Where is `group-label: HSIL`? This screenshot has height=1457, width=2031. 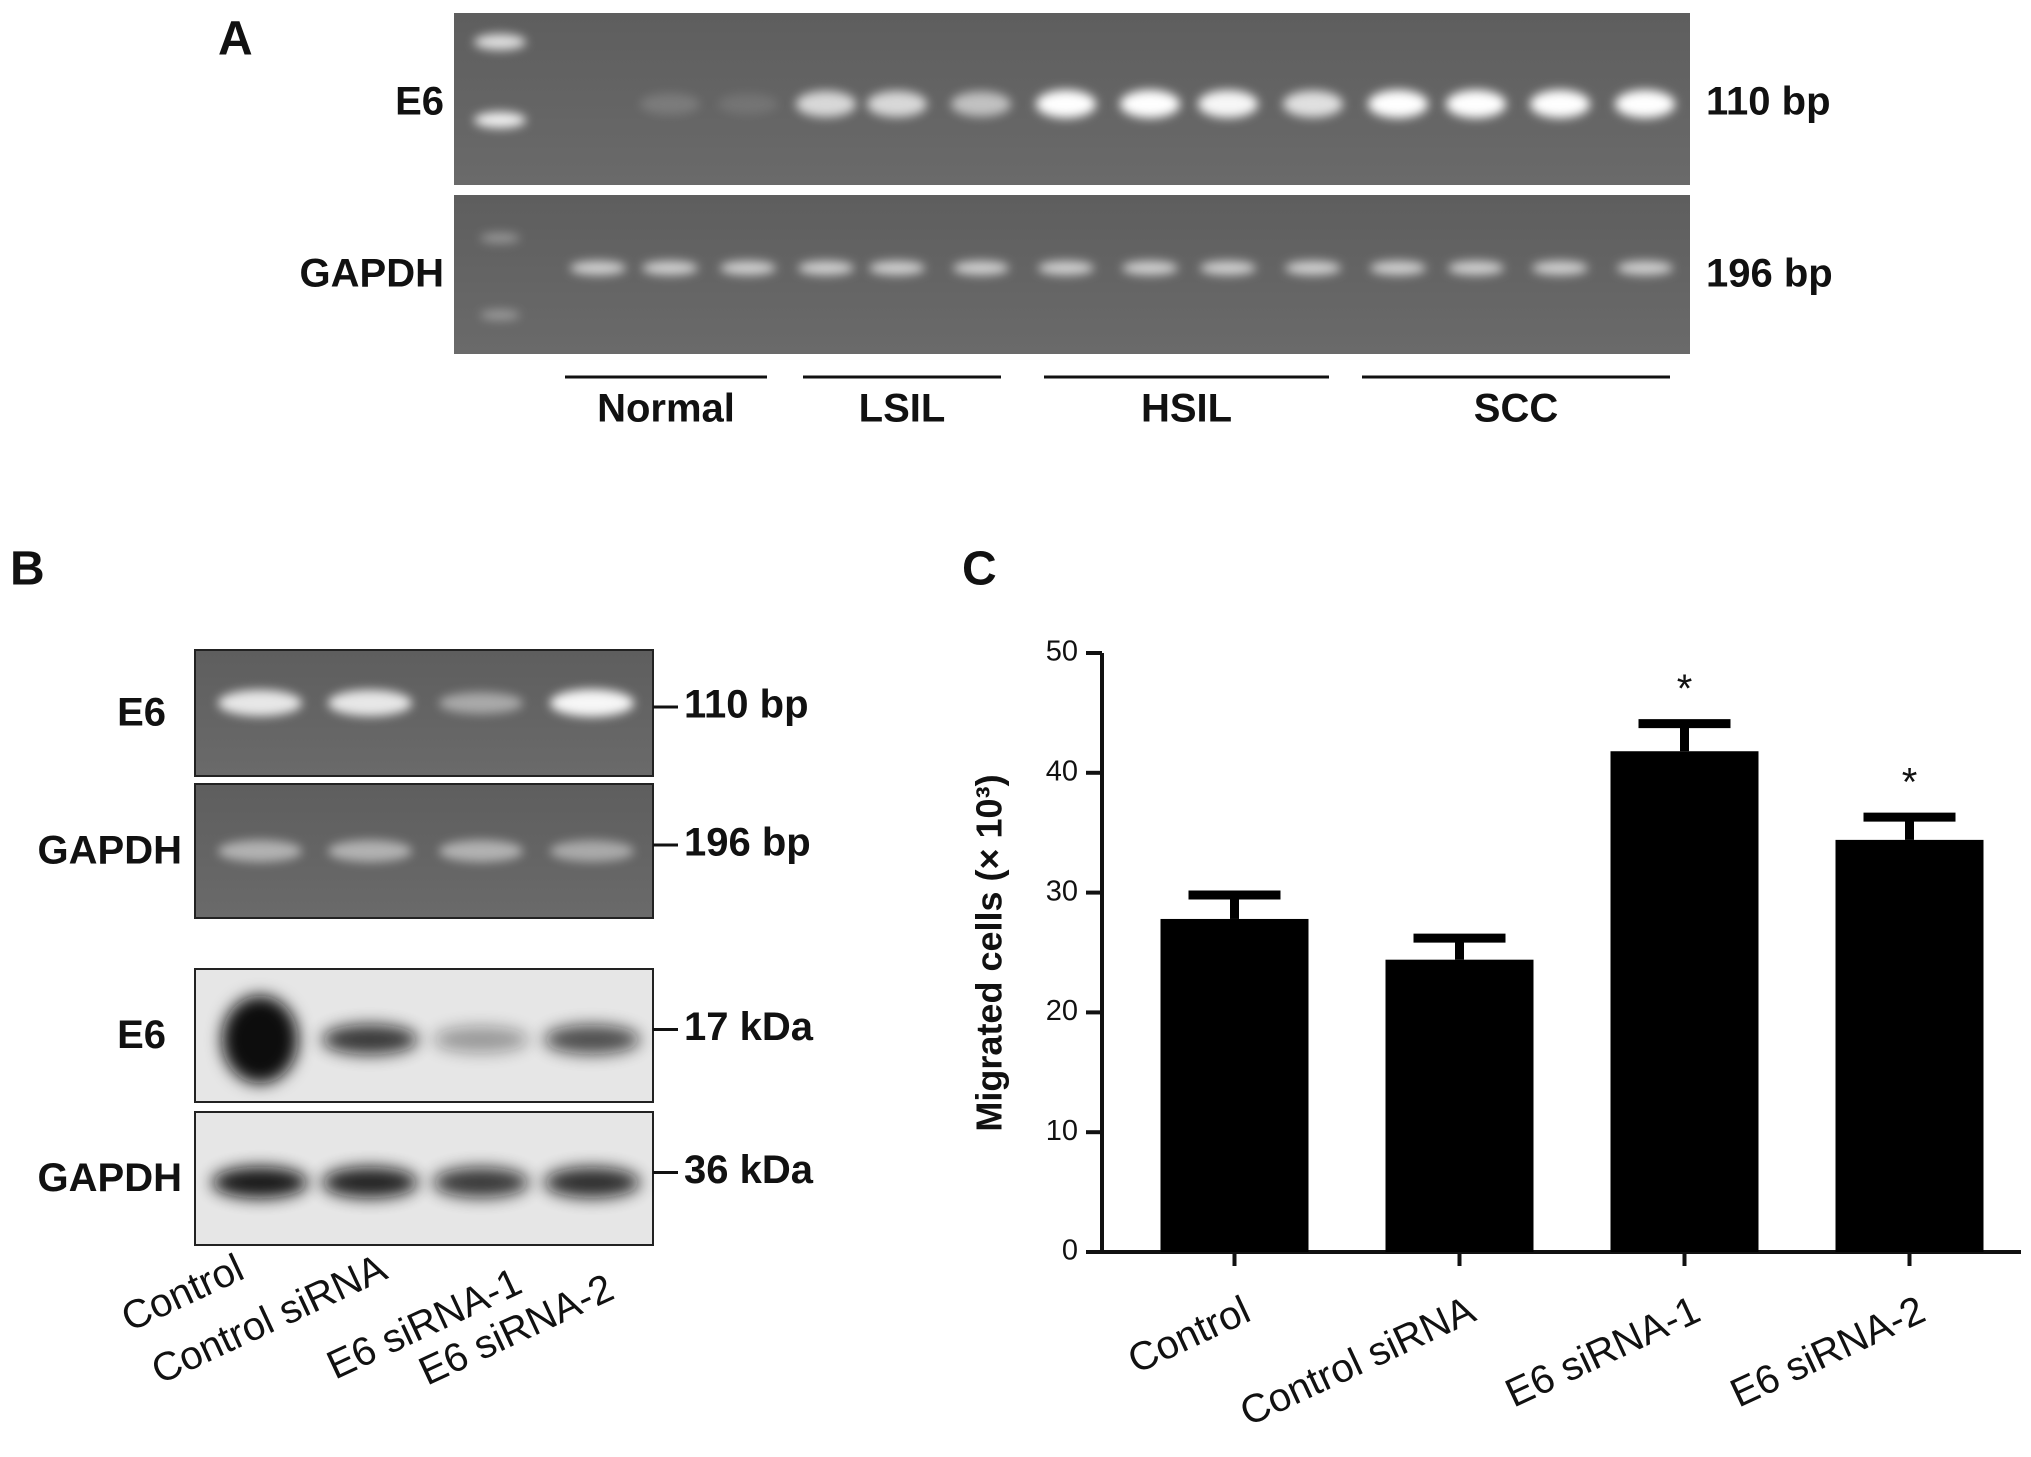 group-label: HSIL is located at coordinates (1186, 409).